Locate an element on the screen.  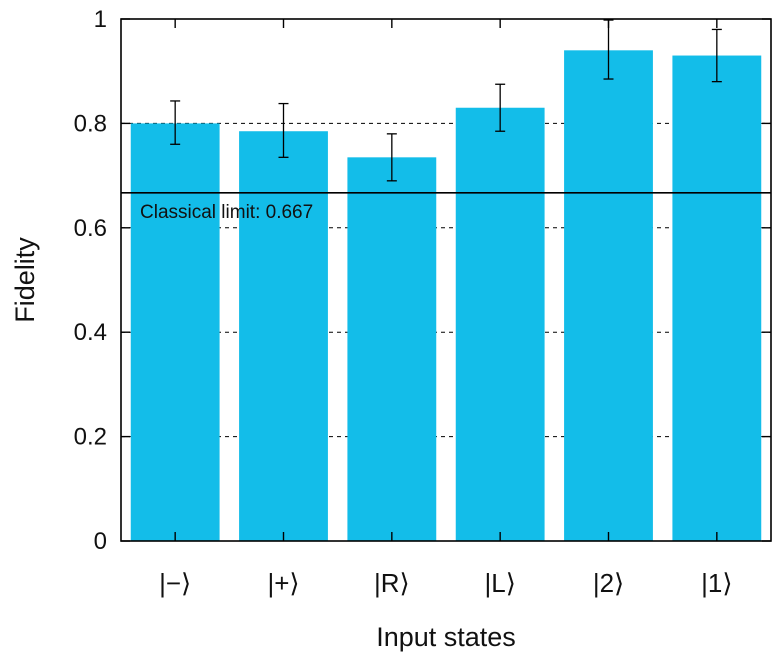
y-tick-label: 0.8 is located at coordinates (90, 123).